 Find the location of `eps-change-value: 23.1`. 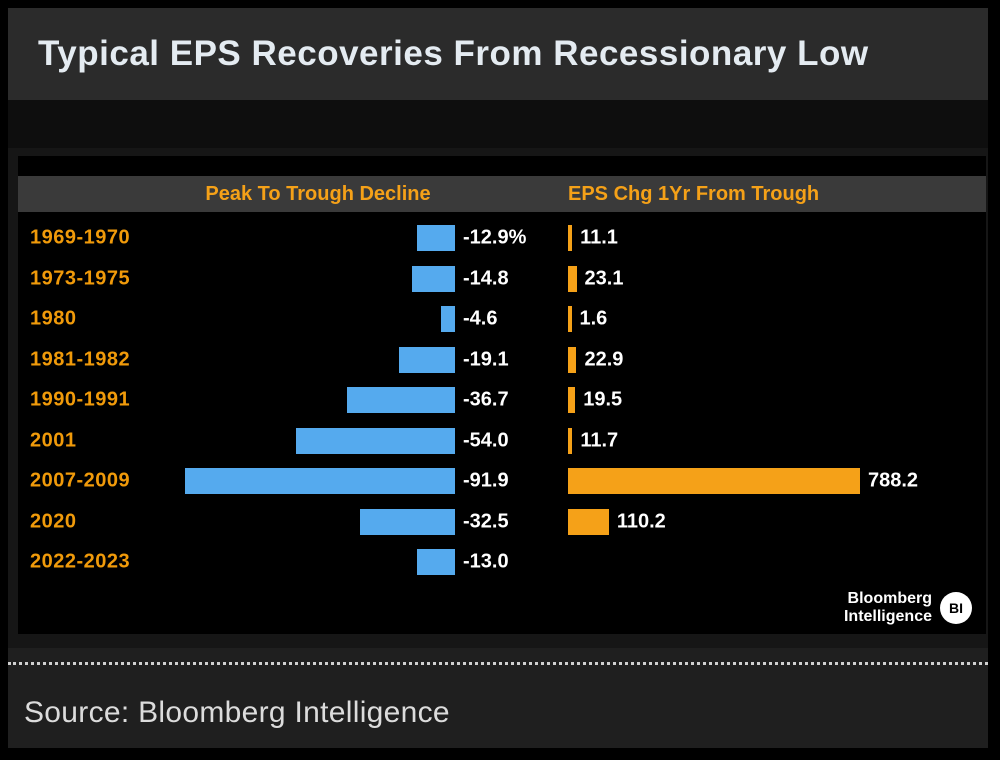

eps-change-value: 23.1 is located at coordinates (604, 278).